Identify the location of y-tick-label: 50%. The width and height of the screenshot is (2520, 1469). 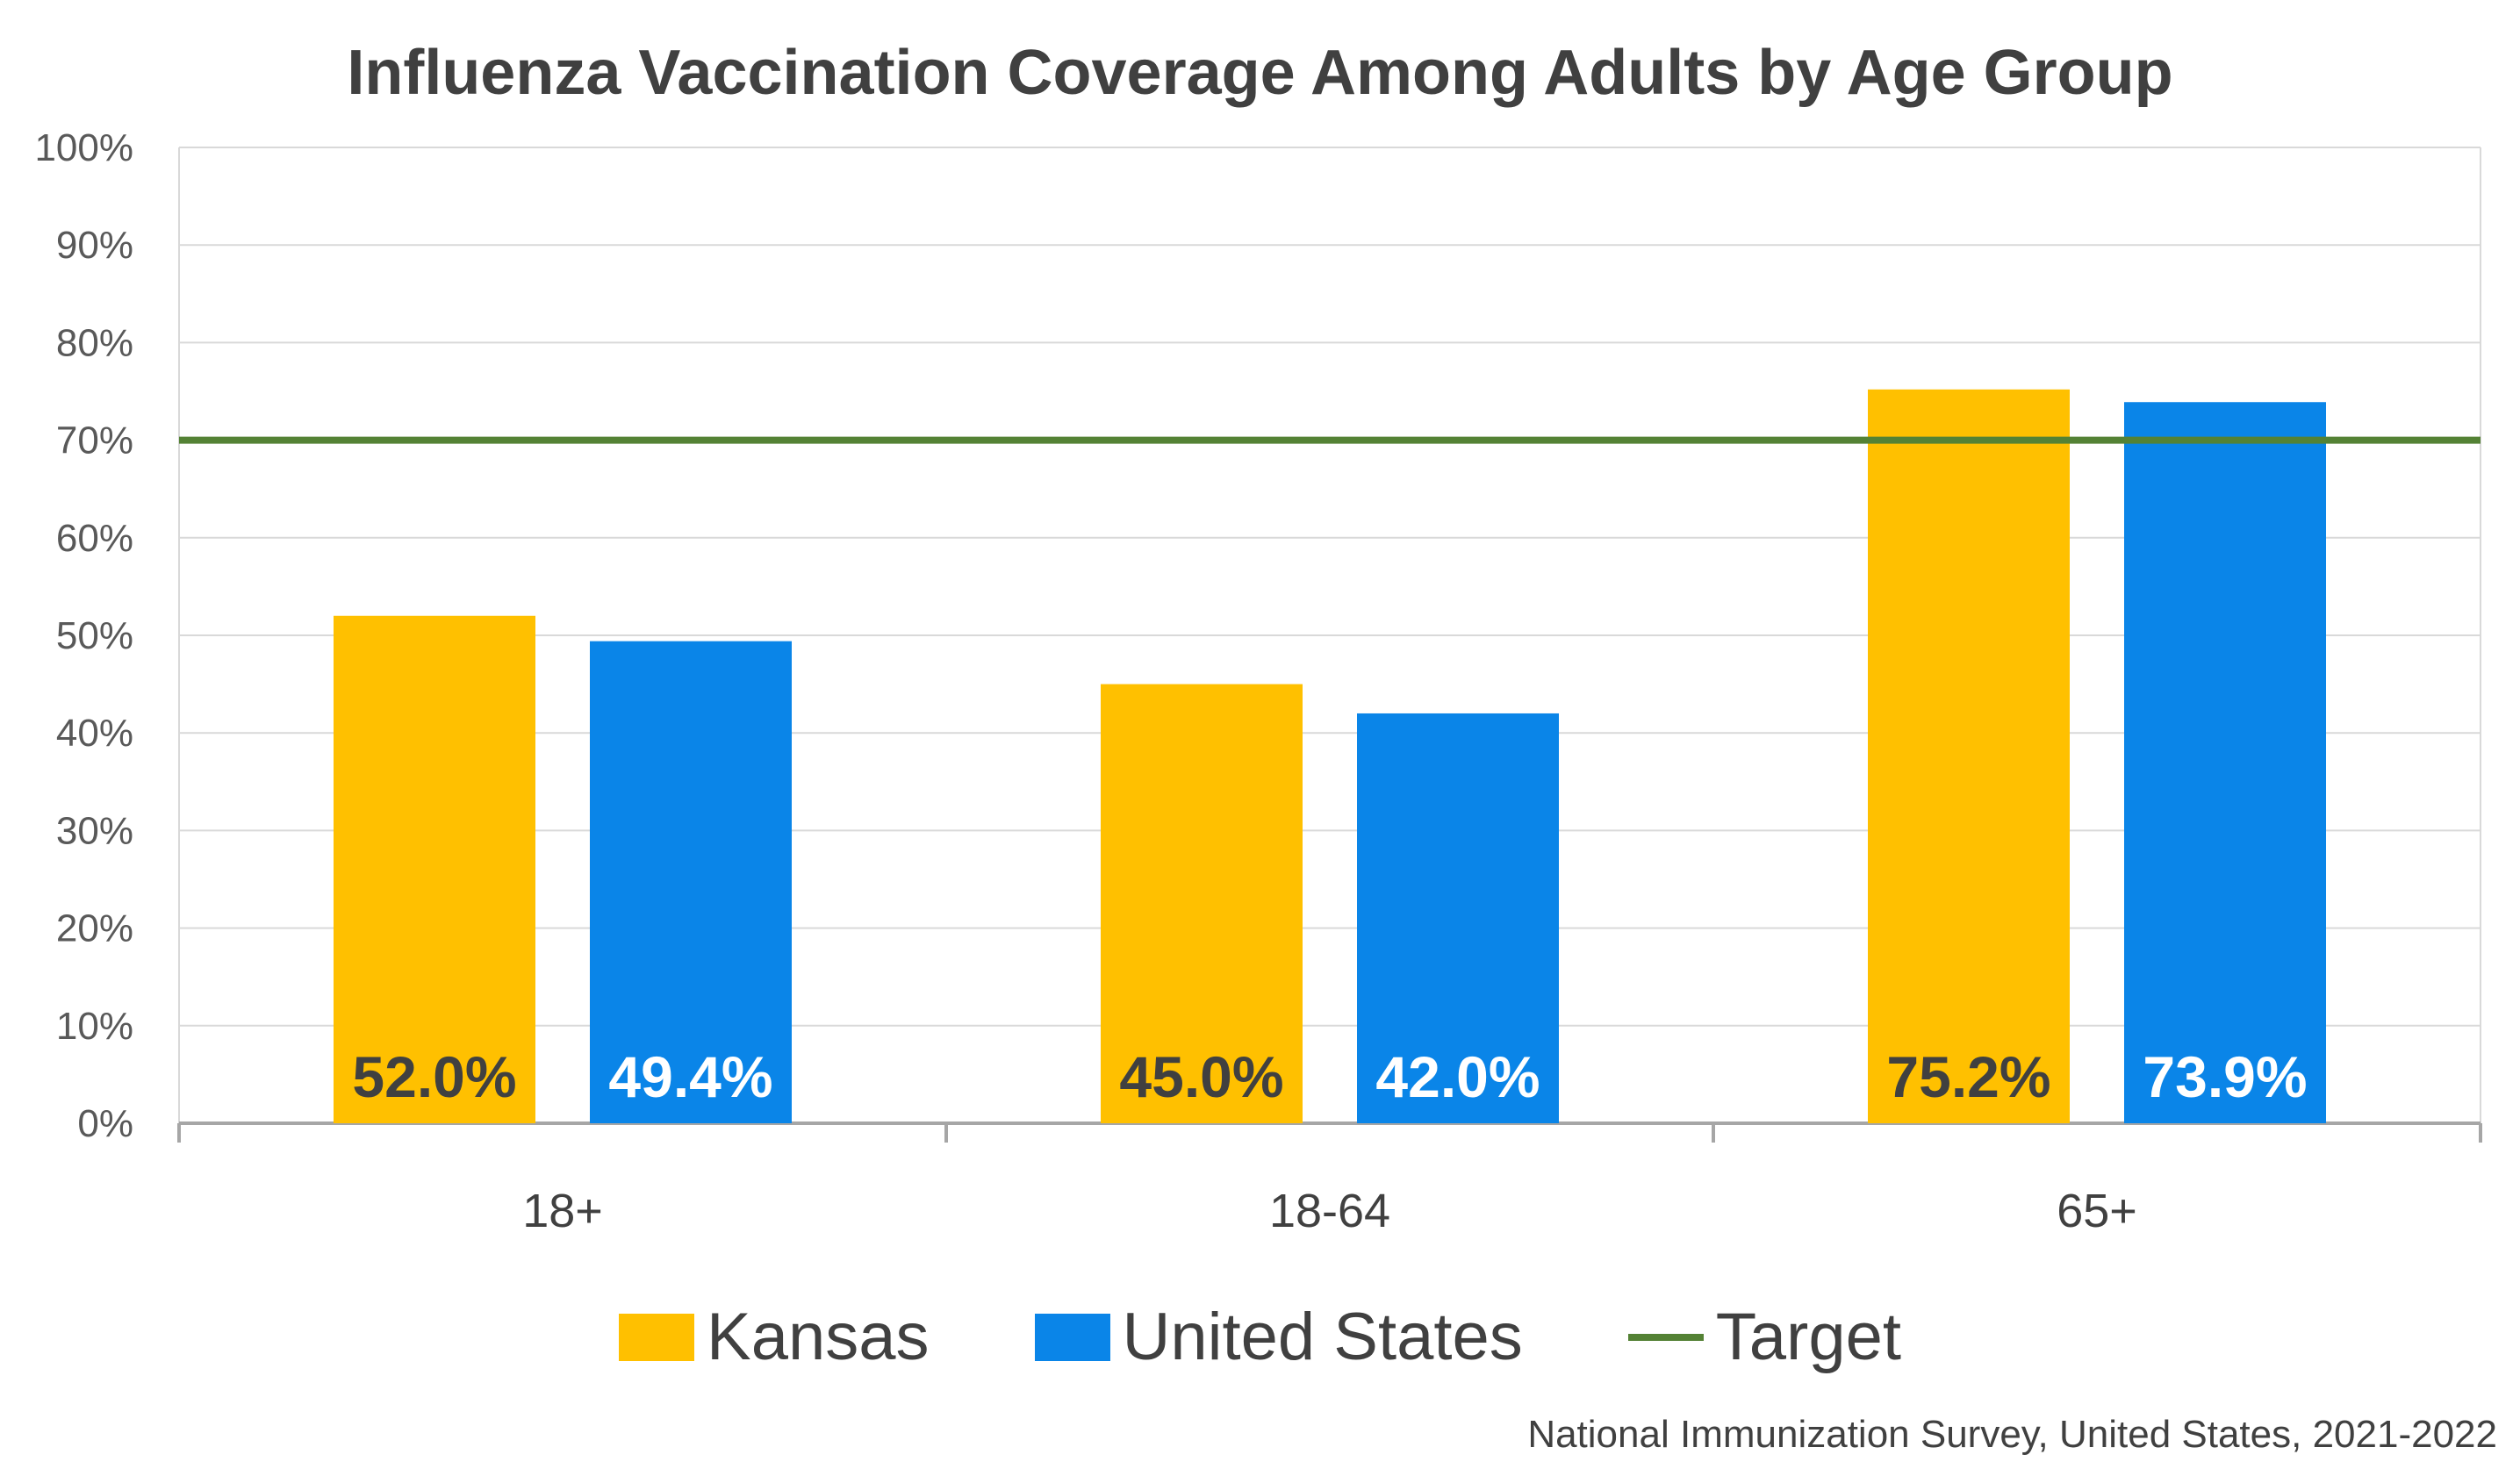
(94, 636).